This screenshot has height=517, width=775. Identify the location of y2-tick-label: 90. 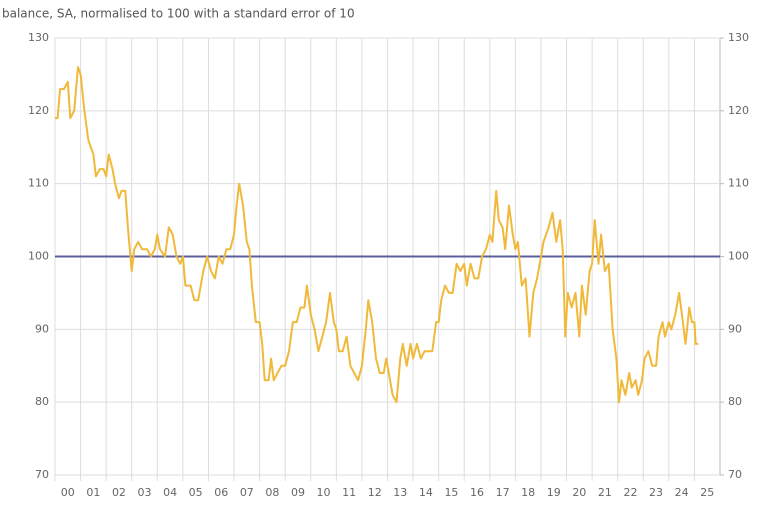
(735, 328).